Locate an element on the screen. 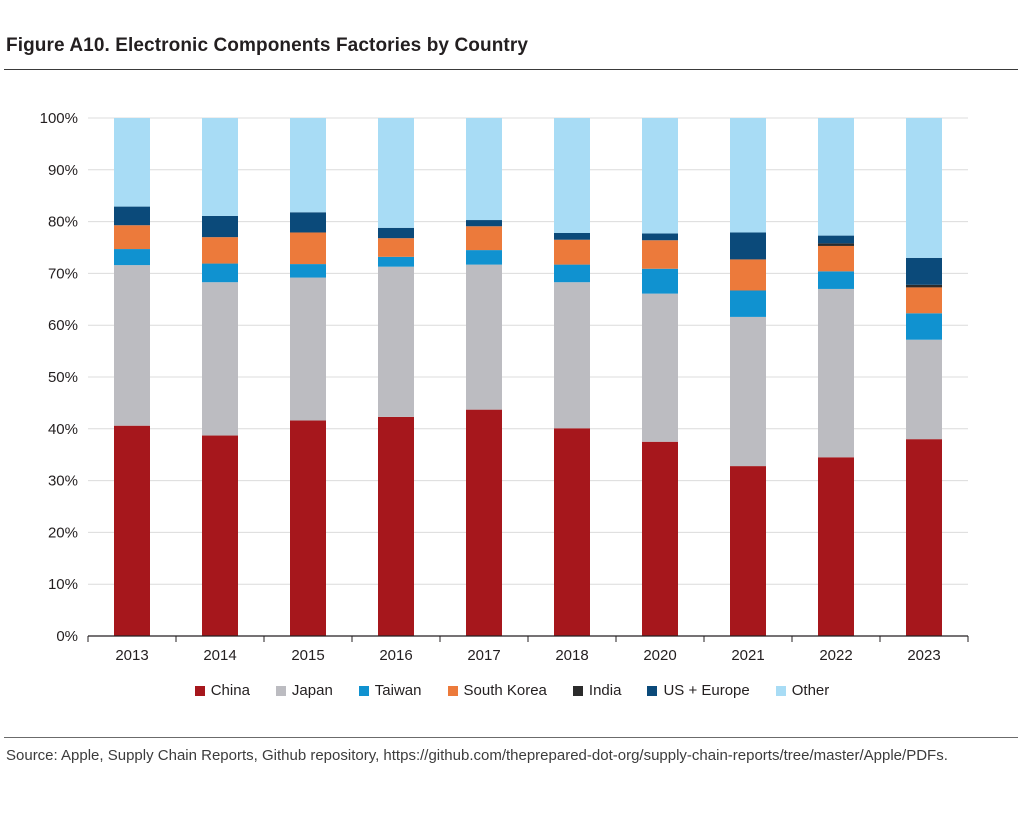 The image size is (1024, 819). y-tick-label: 60% is located at coordinates (63, 325).